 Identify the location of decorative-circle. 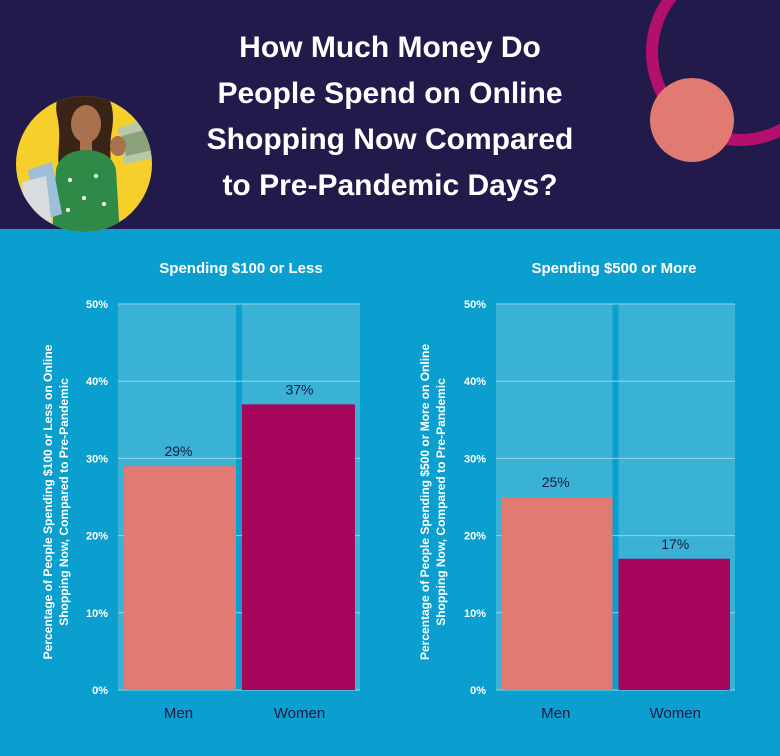
(692, 120).